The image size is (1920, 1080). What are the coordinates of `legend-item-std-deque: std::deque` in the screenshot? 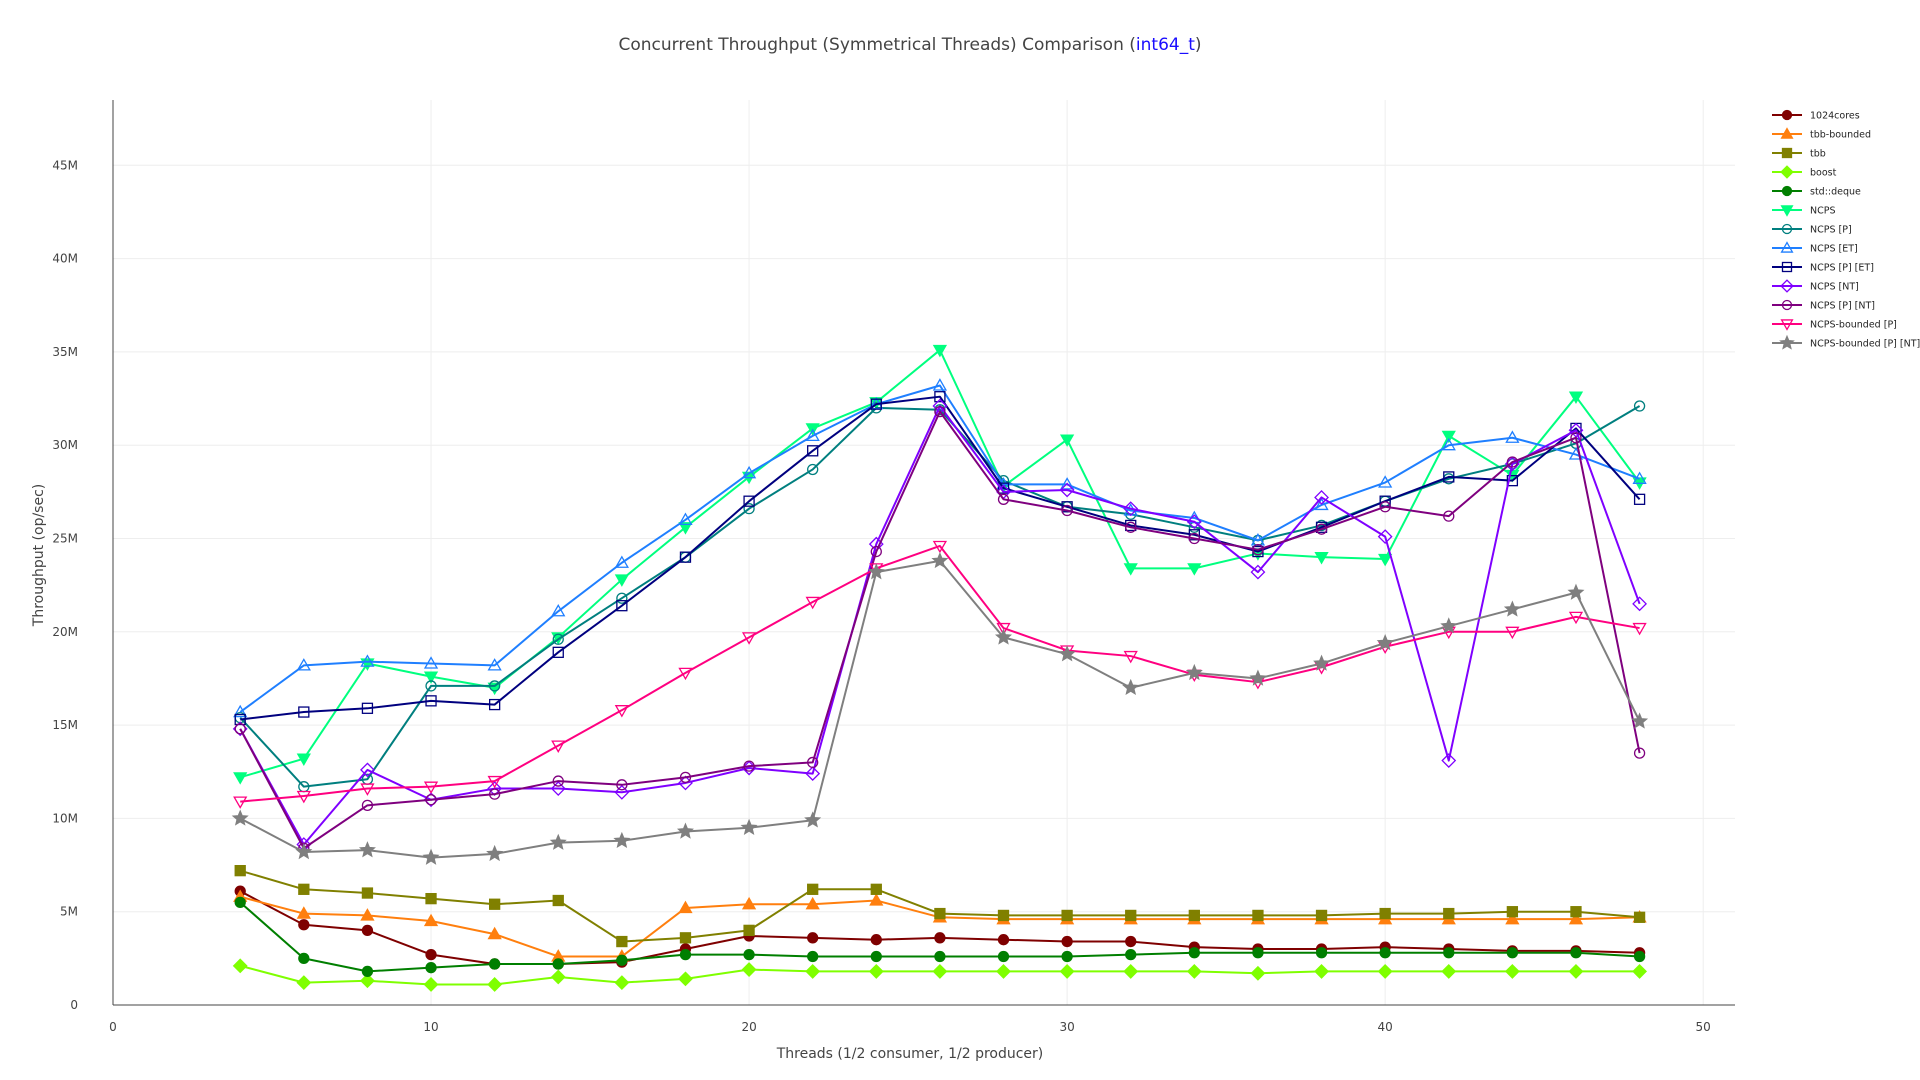 It's located at (1816, 191).